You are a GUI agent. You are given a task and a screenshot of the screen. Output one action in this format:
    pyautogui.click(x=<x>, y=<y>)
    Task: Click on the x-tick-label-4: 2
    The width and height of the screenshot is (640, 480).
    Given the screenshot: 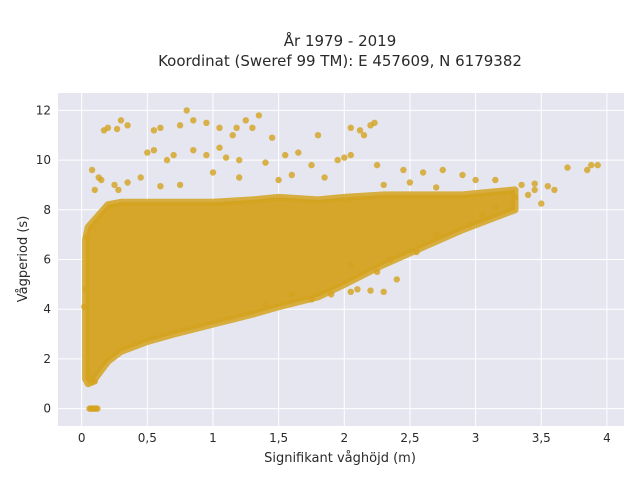 What is the action you would take?
    pyautogui.click(x=344, y=438)
    